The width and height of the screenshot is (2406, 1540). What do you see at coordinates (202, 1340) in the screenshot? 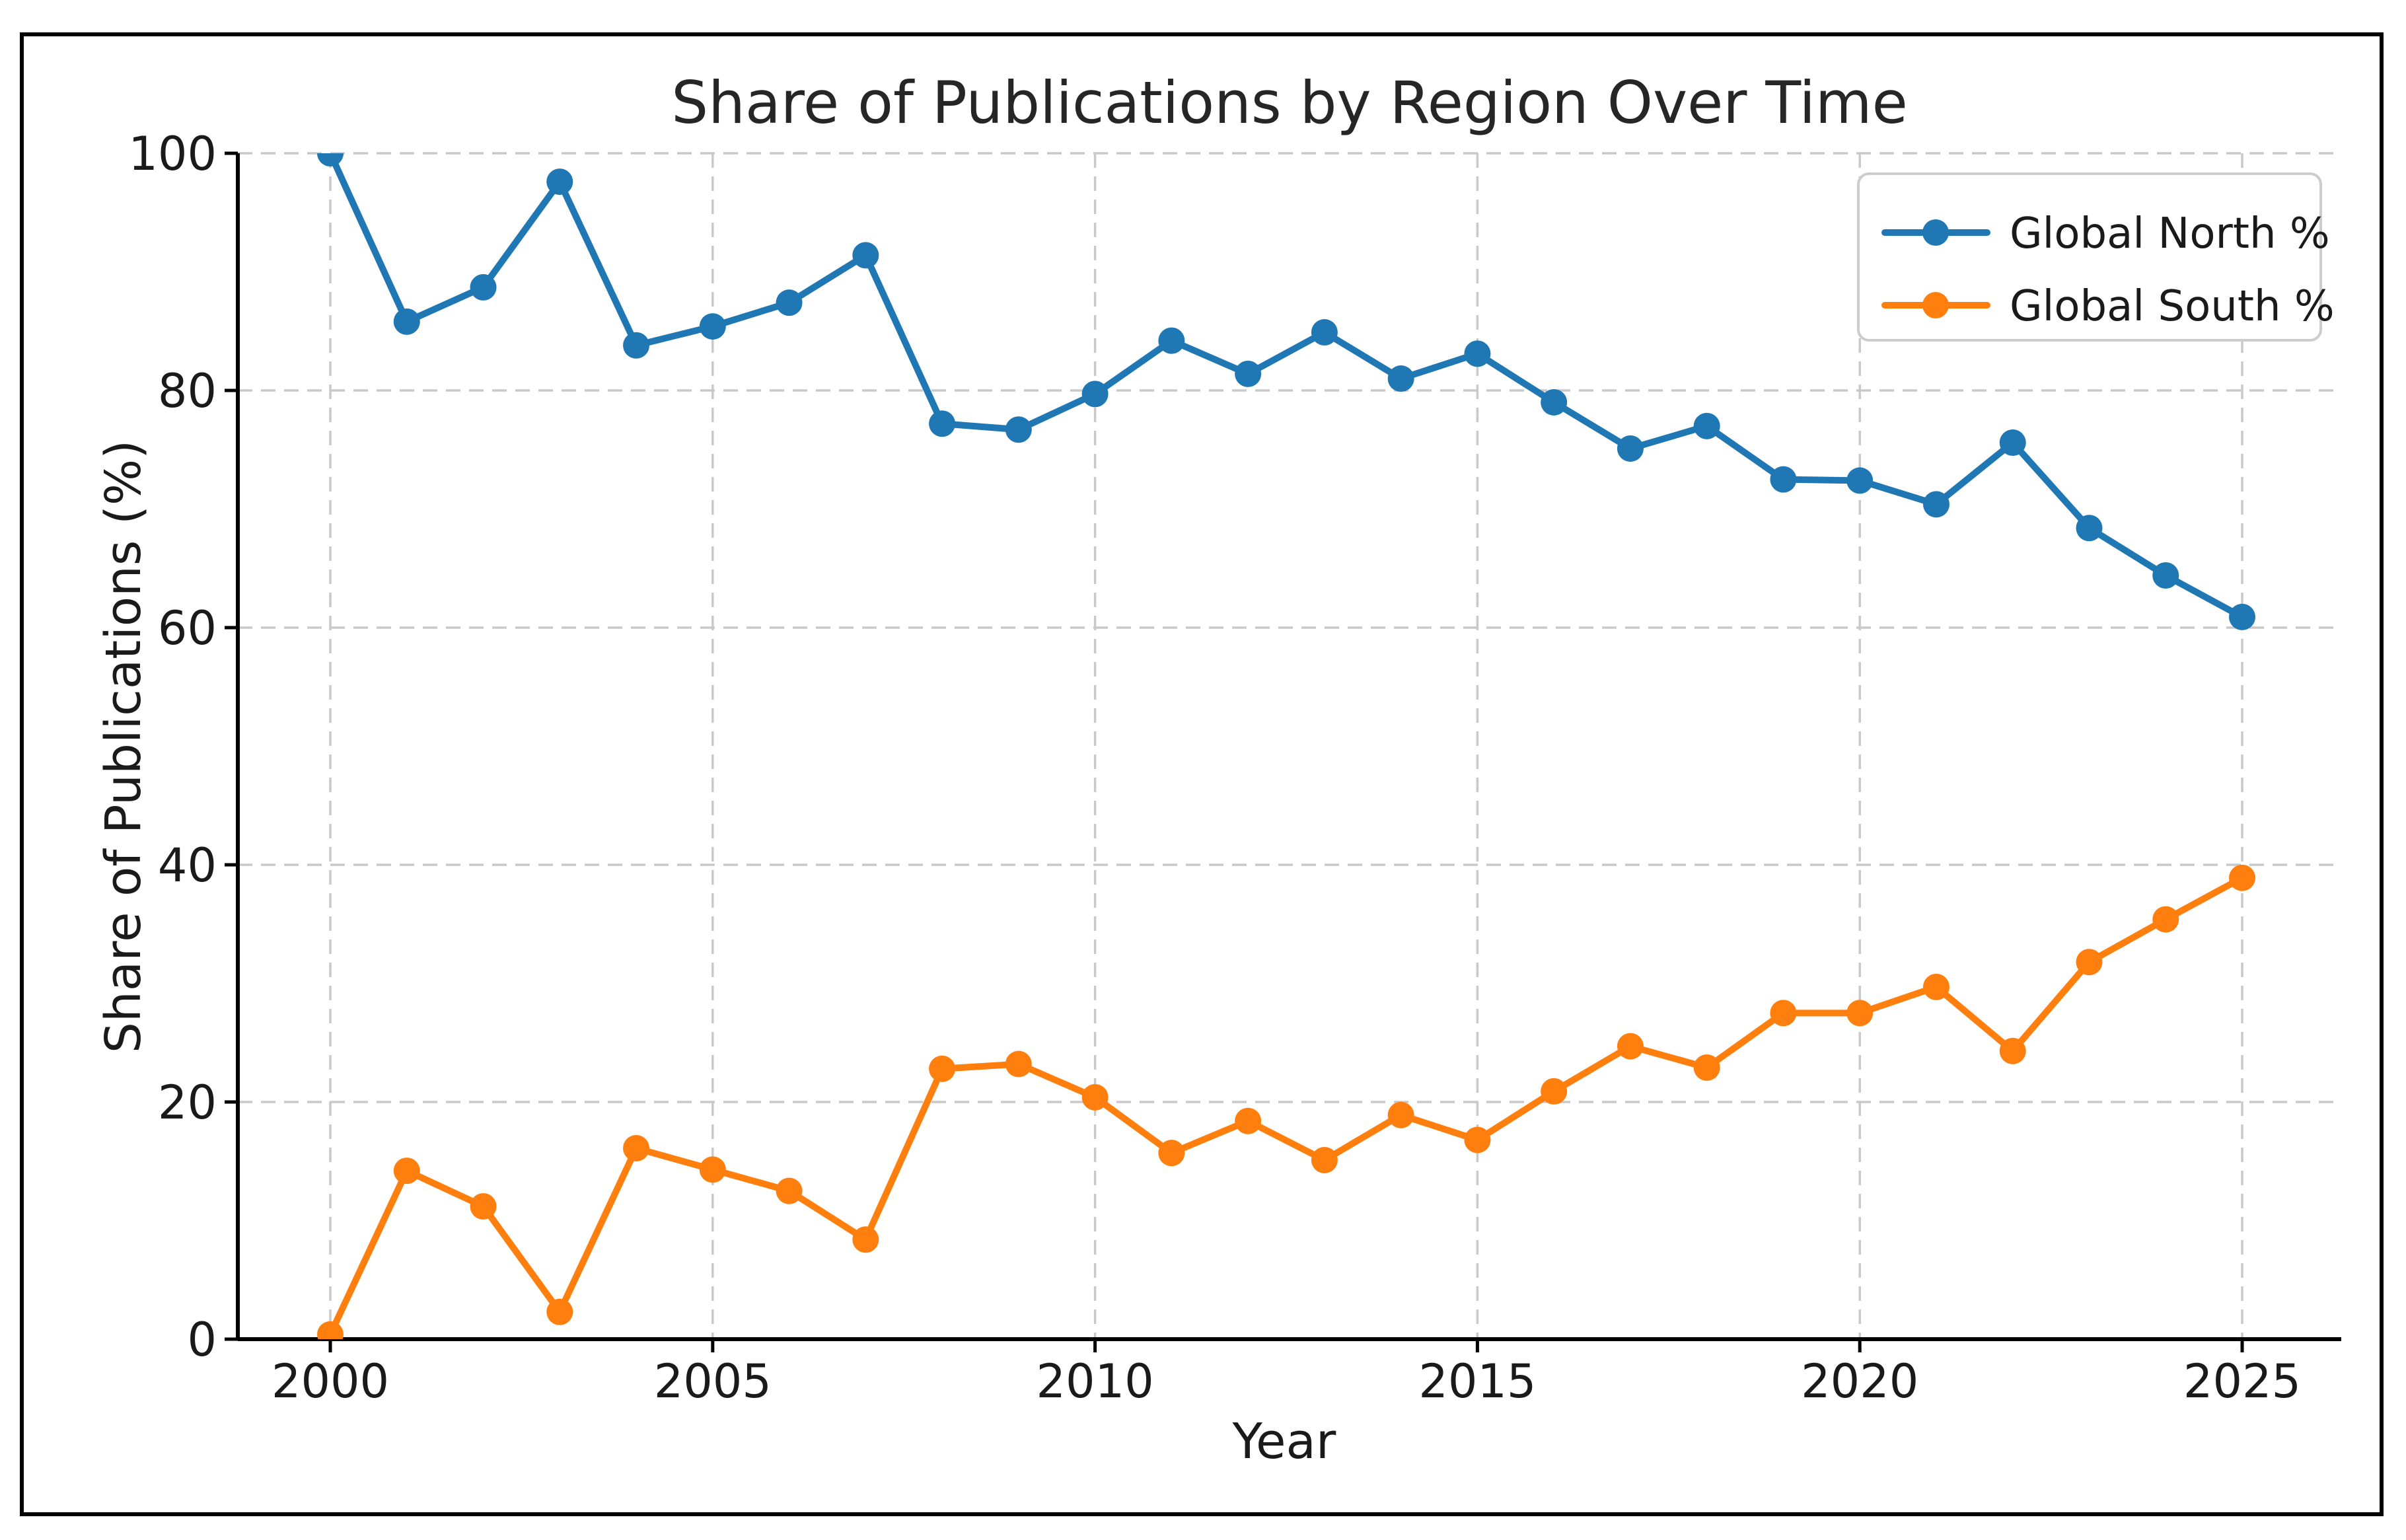
I see `y-tick-label: 0` at bounding box center [202, 1340].